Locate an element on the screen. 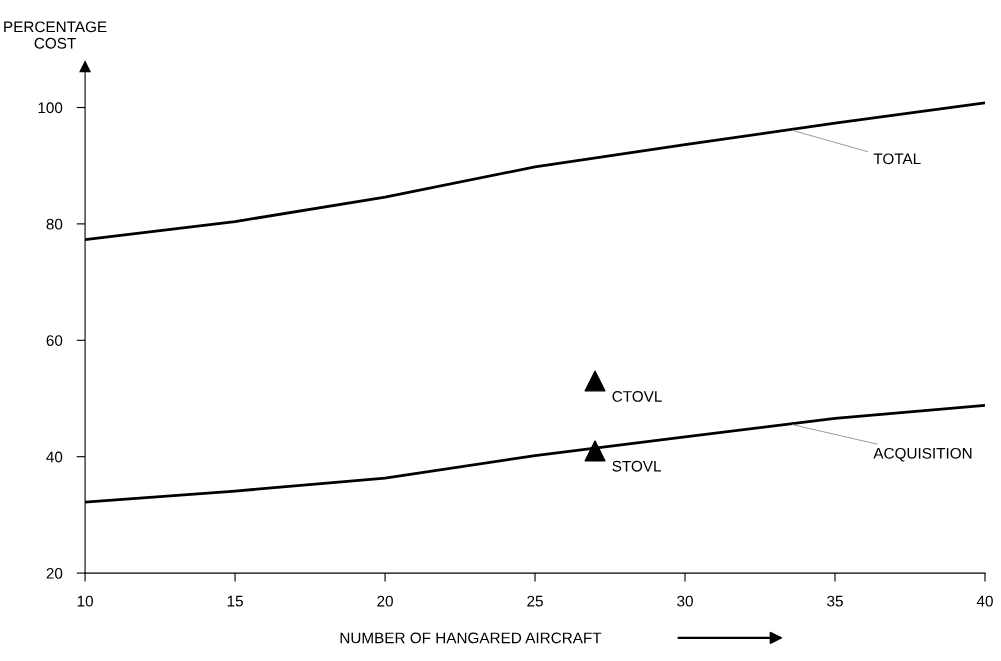 The height and width of the screenshot is (661, 1001). y-tick-label: 40 is located at coordinates (54, 457).